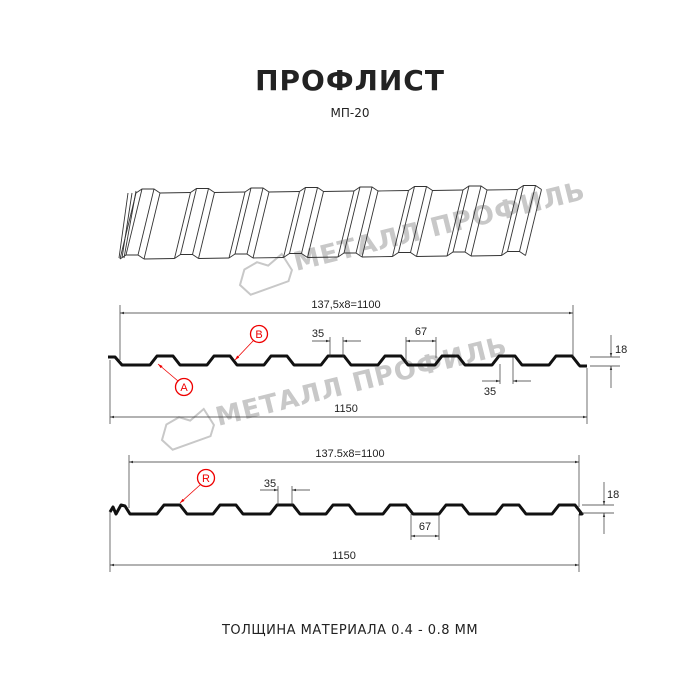 This screenshot has height=700, width=700. What do you see at coordinates (345, 305) in the screenshot?
I see `label-pitch: 137,5x8=1100` at bounding box center [345, 305].